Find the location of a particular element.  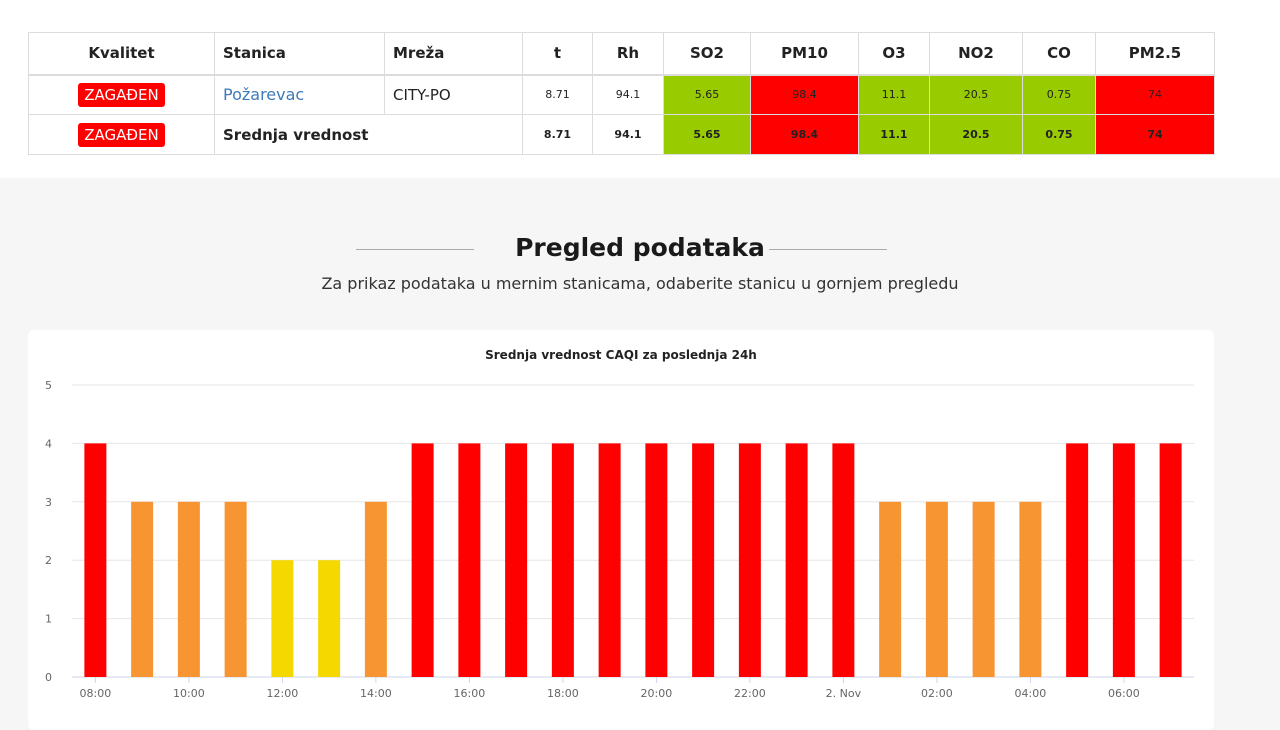

x-tick-label: 16:00 is located at coordinates (470, 693).